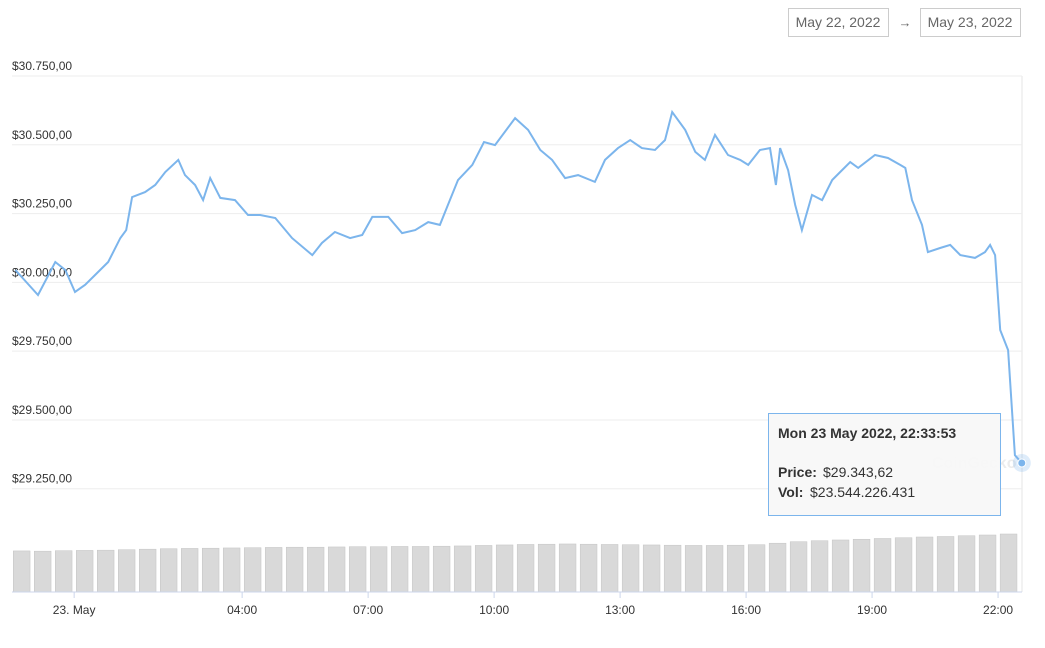 Image resolution: width=1045 pixels, height=648 pixels. Describe the element at coordinates (872, 610) in the screenshot. I see `x-tick-label: 19:00` at that location.